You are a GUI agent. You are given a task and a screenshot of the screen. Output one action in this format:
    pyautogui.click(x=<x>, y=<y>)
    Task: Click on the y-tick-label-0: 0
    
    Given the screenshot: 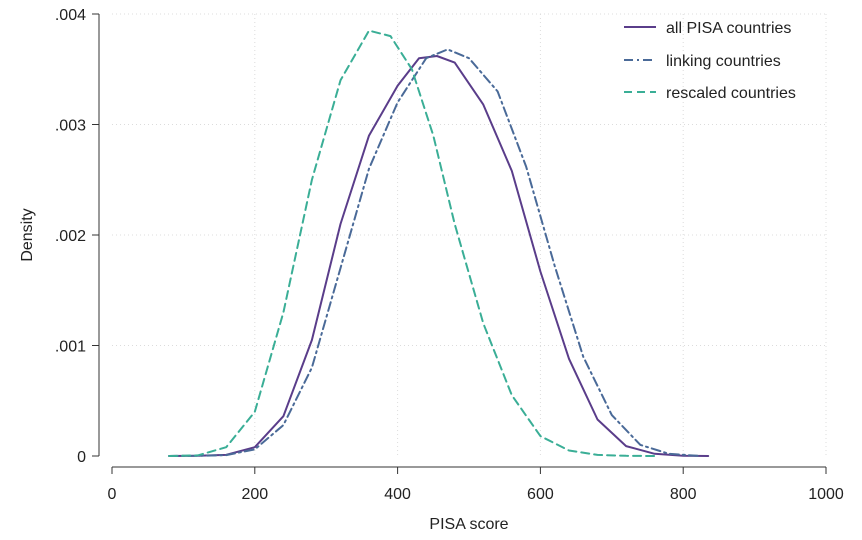 What is the action you would take?
    pyautogui.click(x=81, y=457)
    